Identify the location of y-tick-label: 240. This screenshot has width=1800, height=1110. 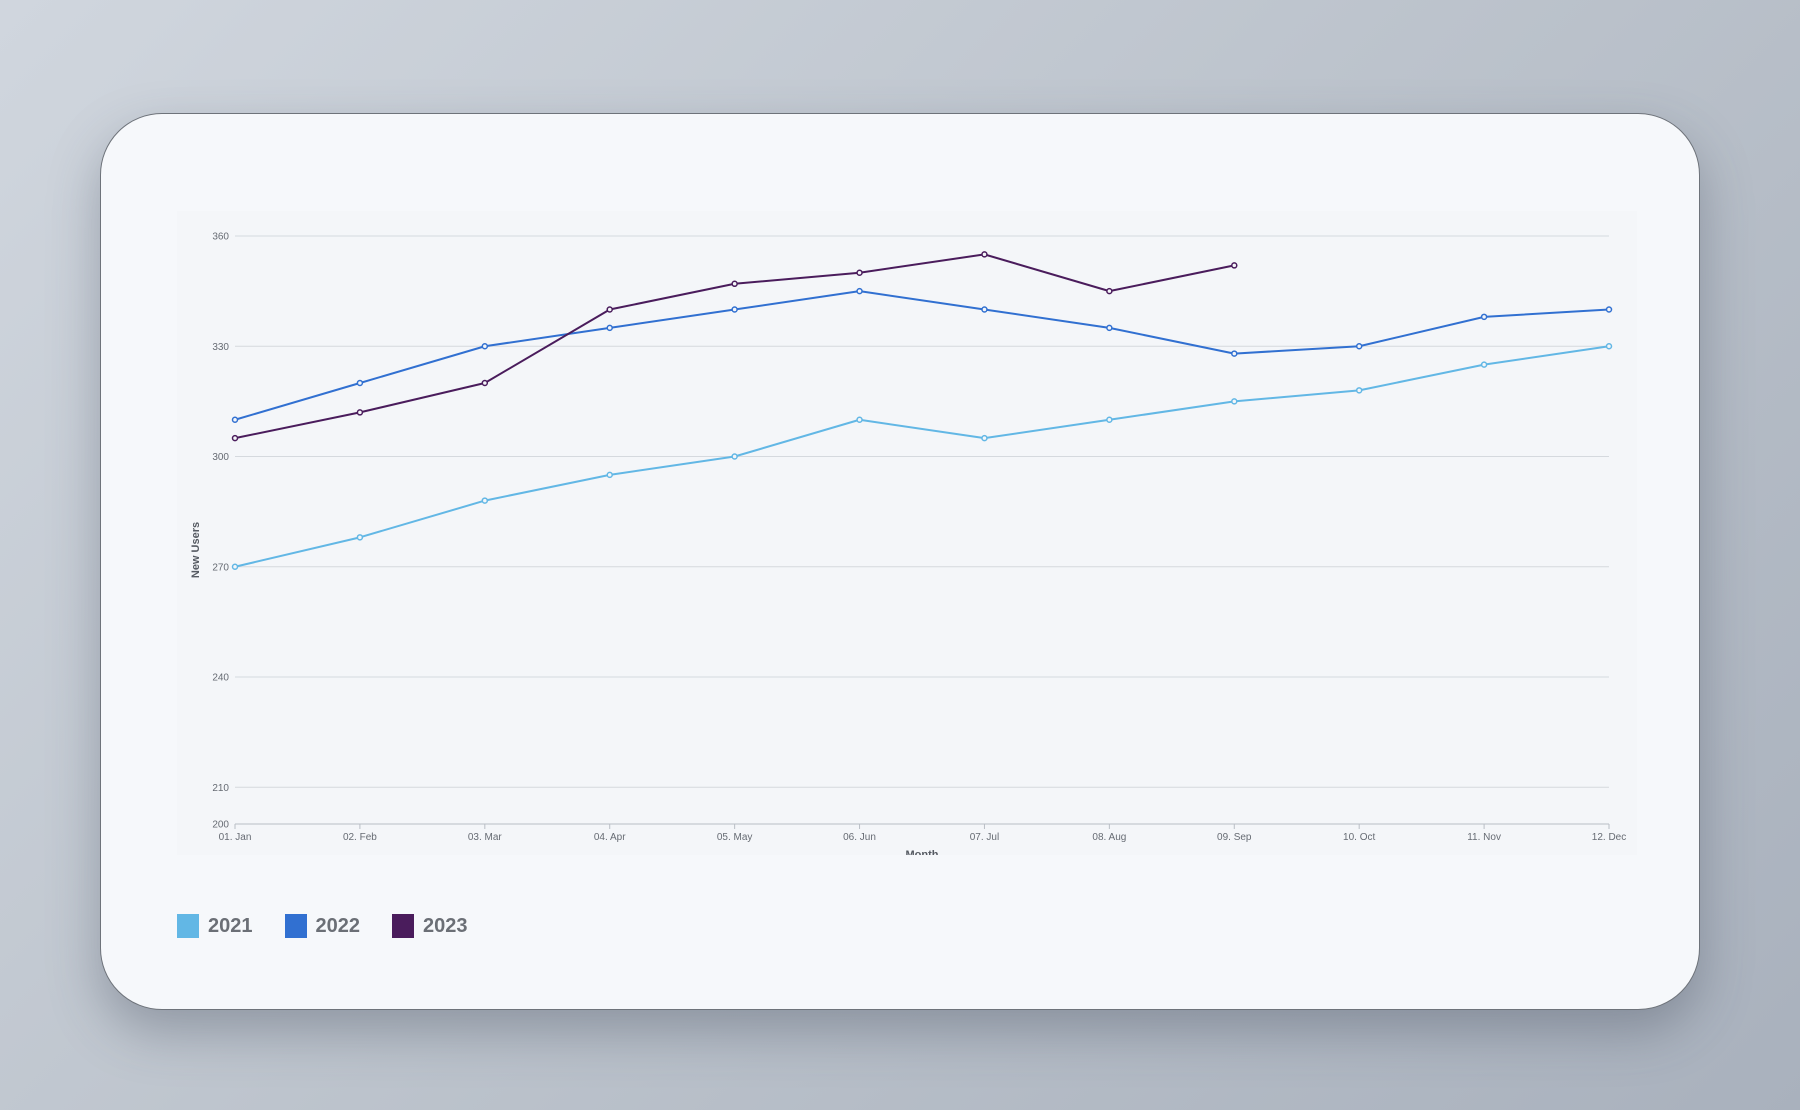
(220, 678).